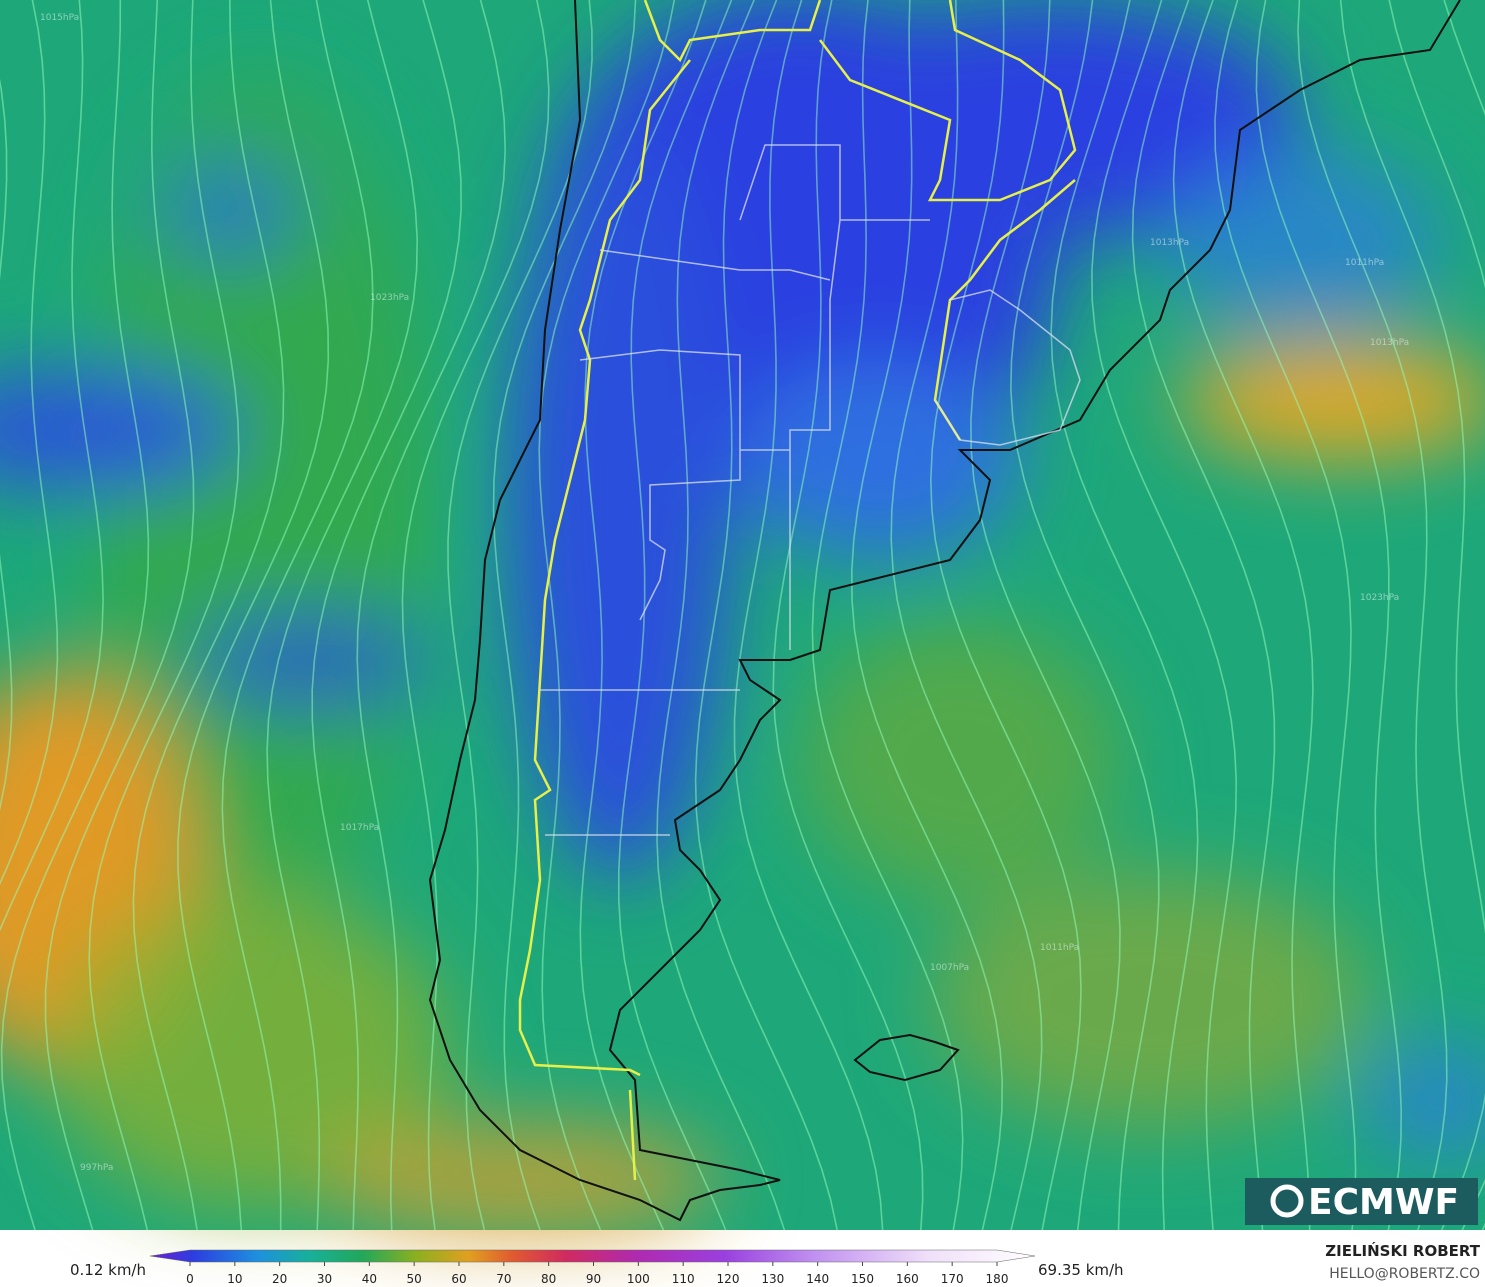  What do you see at coordinates (1404, 1274) in the screenshot?
I see `contact: HELLO@ROBERTZ.CO` at bounding box center [1404, 1274].